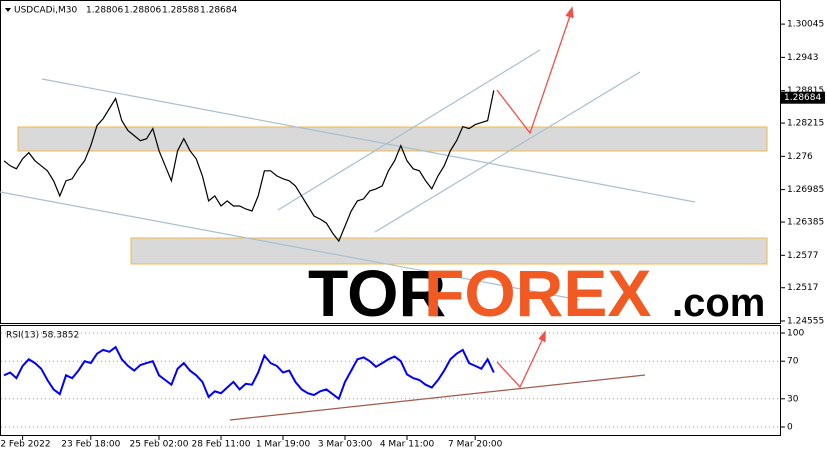 Image resolution: width=827 pixels, height=455 pixels. I want to click on y-tick-label: 1.28215, so click(805, 124).